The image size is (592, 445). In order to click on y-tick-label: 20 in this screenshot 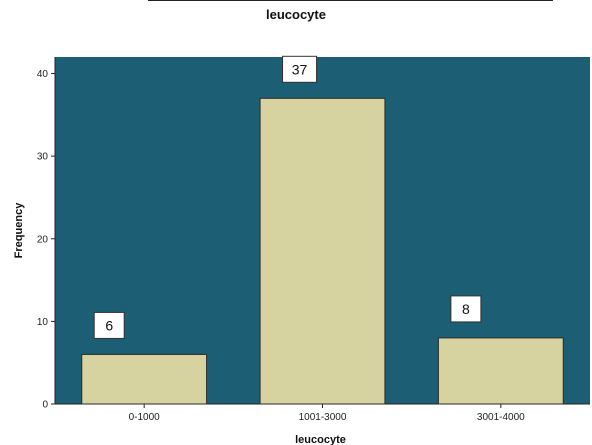, I will do `click(43, 239)`.